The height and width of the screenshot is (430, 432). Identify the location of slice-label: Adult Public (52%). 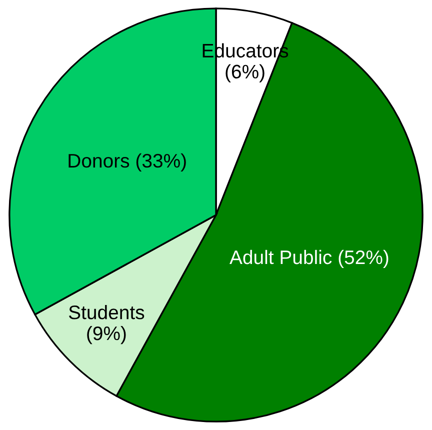
(309, 259).